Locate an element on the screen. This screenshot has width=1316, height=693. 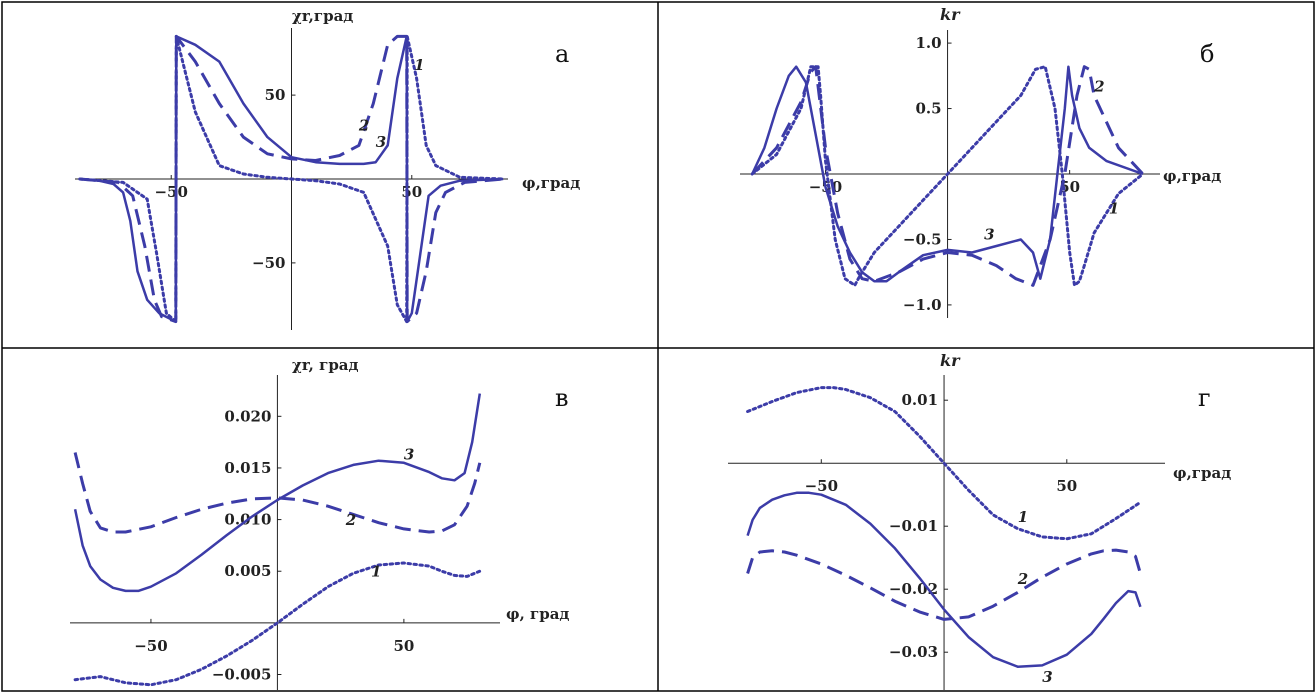
y-tick-label: 50 is located at coordinates (275, 95).